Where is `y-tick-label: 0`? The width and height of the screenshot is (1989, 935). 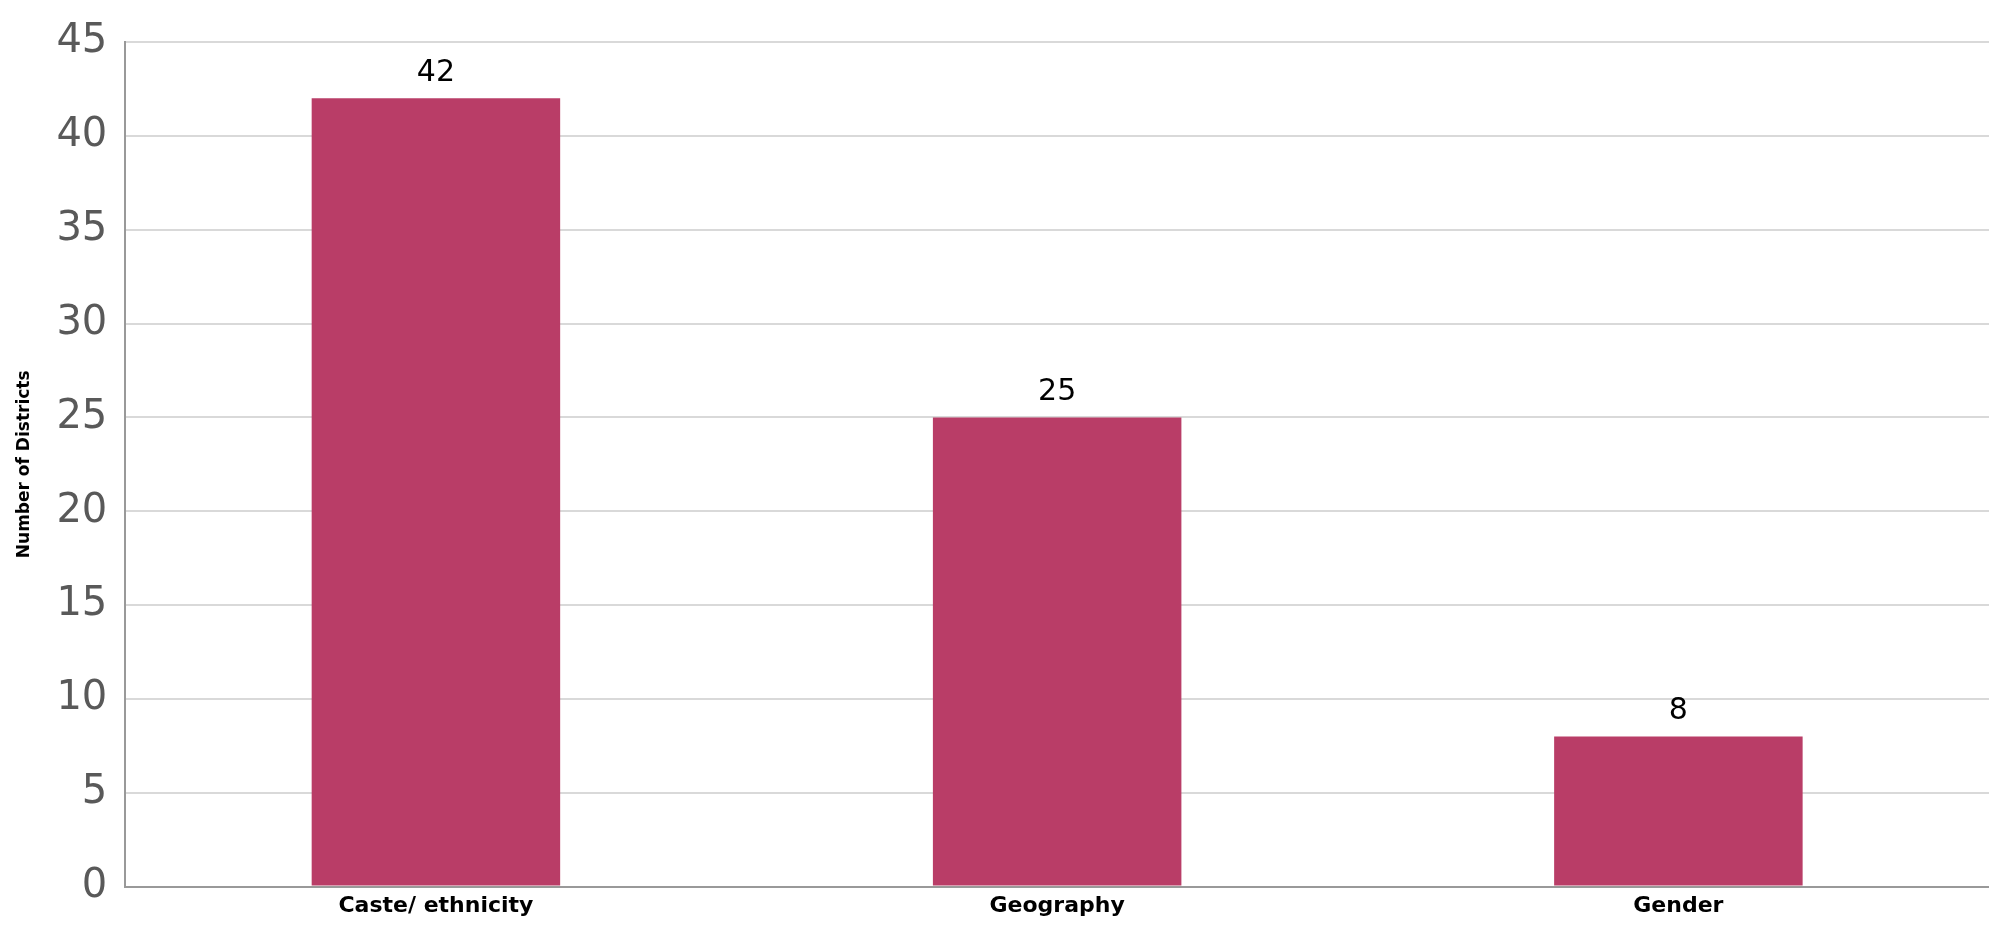
y-tick-label: 0 is located at coordinates (94, 882).